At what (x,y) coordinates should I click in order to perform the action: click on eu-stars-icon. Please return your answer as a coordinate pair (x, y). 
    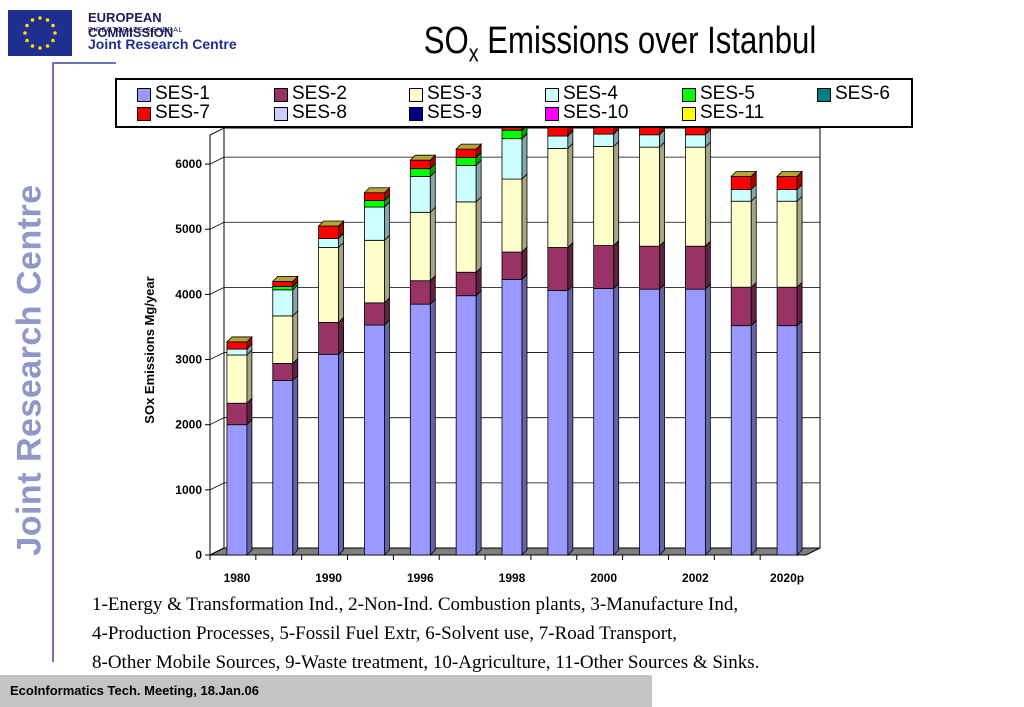
    Looking at the image, I should click on (40, 33).